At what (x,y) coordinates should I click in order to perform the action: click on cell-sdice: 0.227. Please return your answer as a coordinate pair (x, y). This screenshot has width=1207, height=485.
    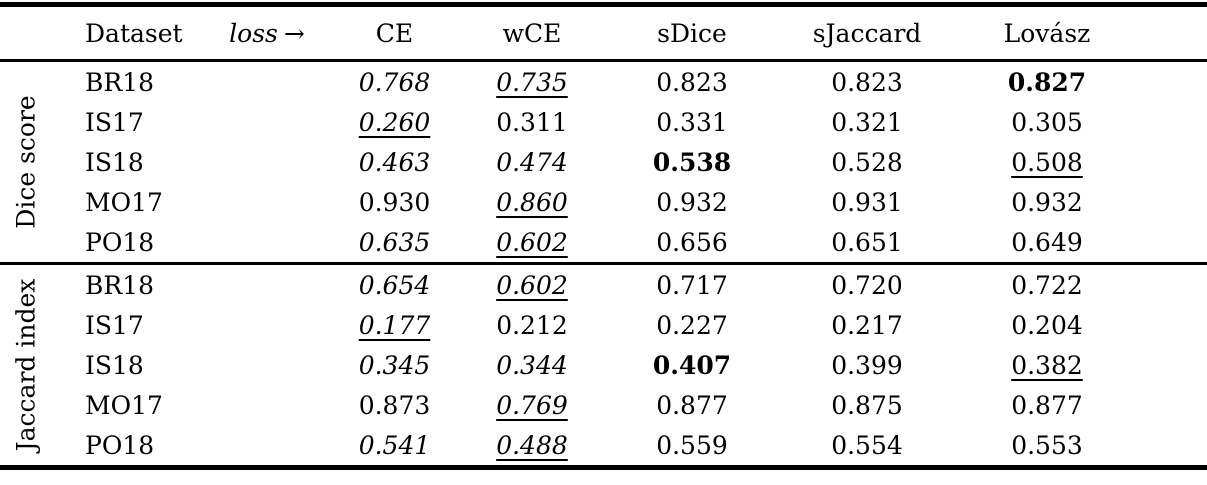
    Looking at the image, I should click on (692, 325).